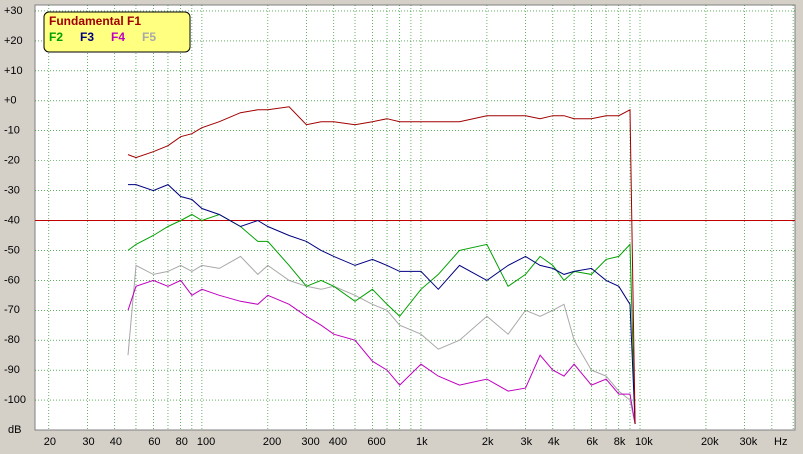 This screenshot has width=803, height=454. What do you see at coordinates (12, 220) in the screenshot?
I see `y-tick-label: -40` at bounding box center [12, 220].